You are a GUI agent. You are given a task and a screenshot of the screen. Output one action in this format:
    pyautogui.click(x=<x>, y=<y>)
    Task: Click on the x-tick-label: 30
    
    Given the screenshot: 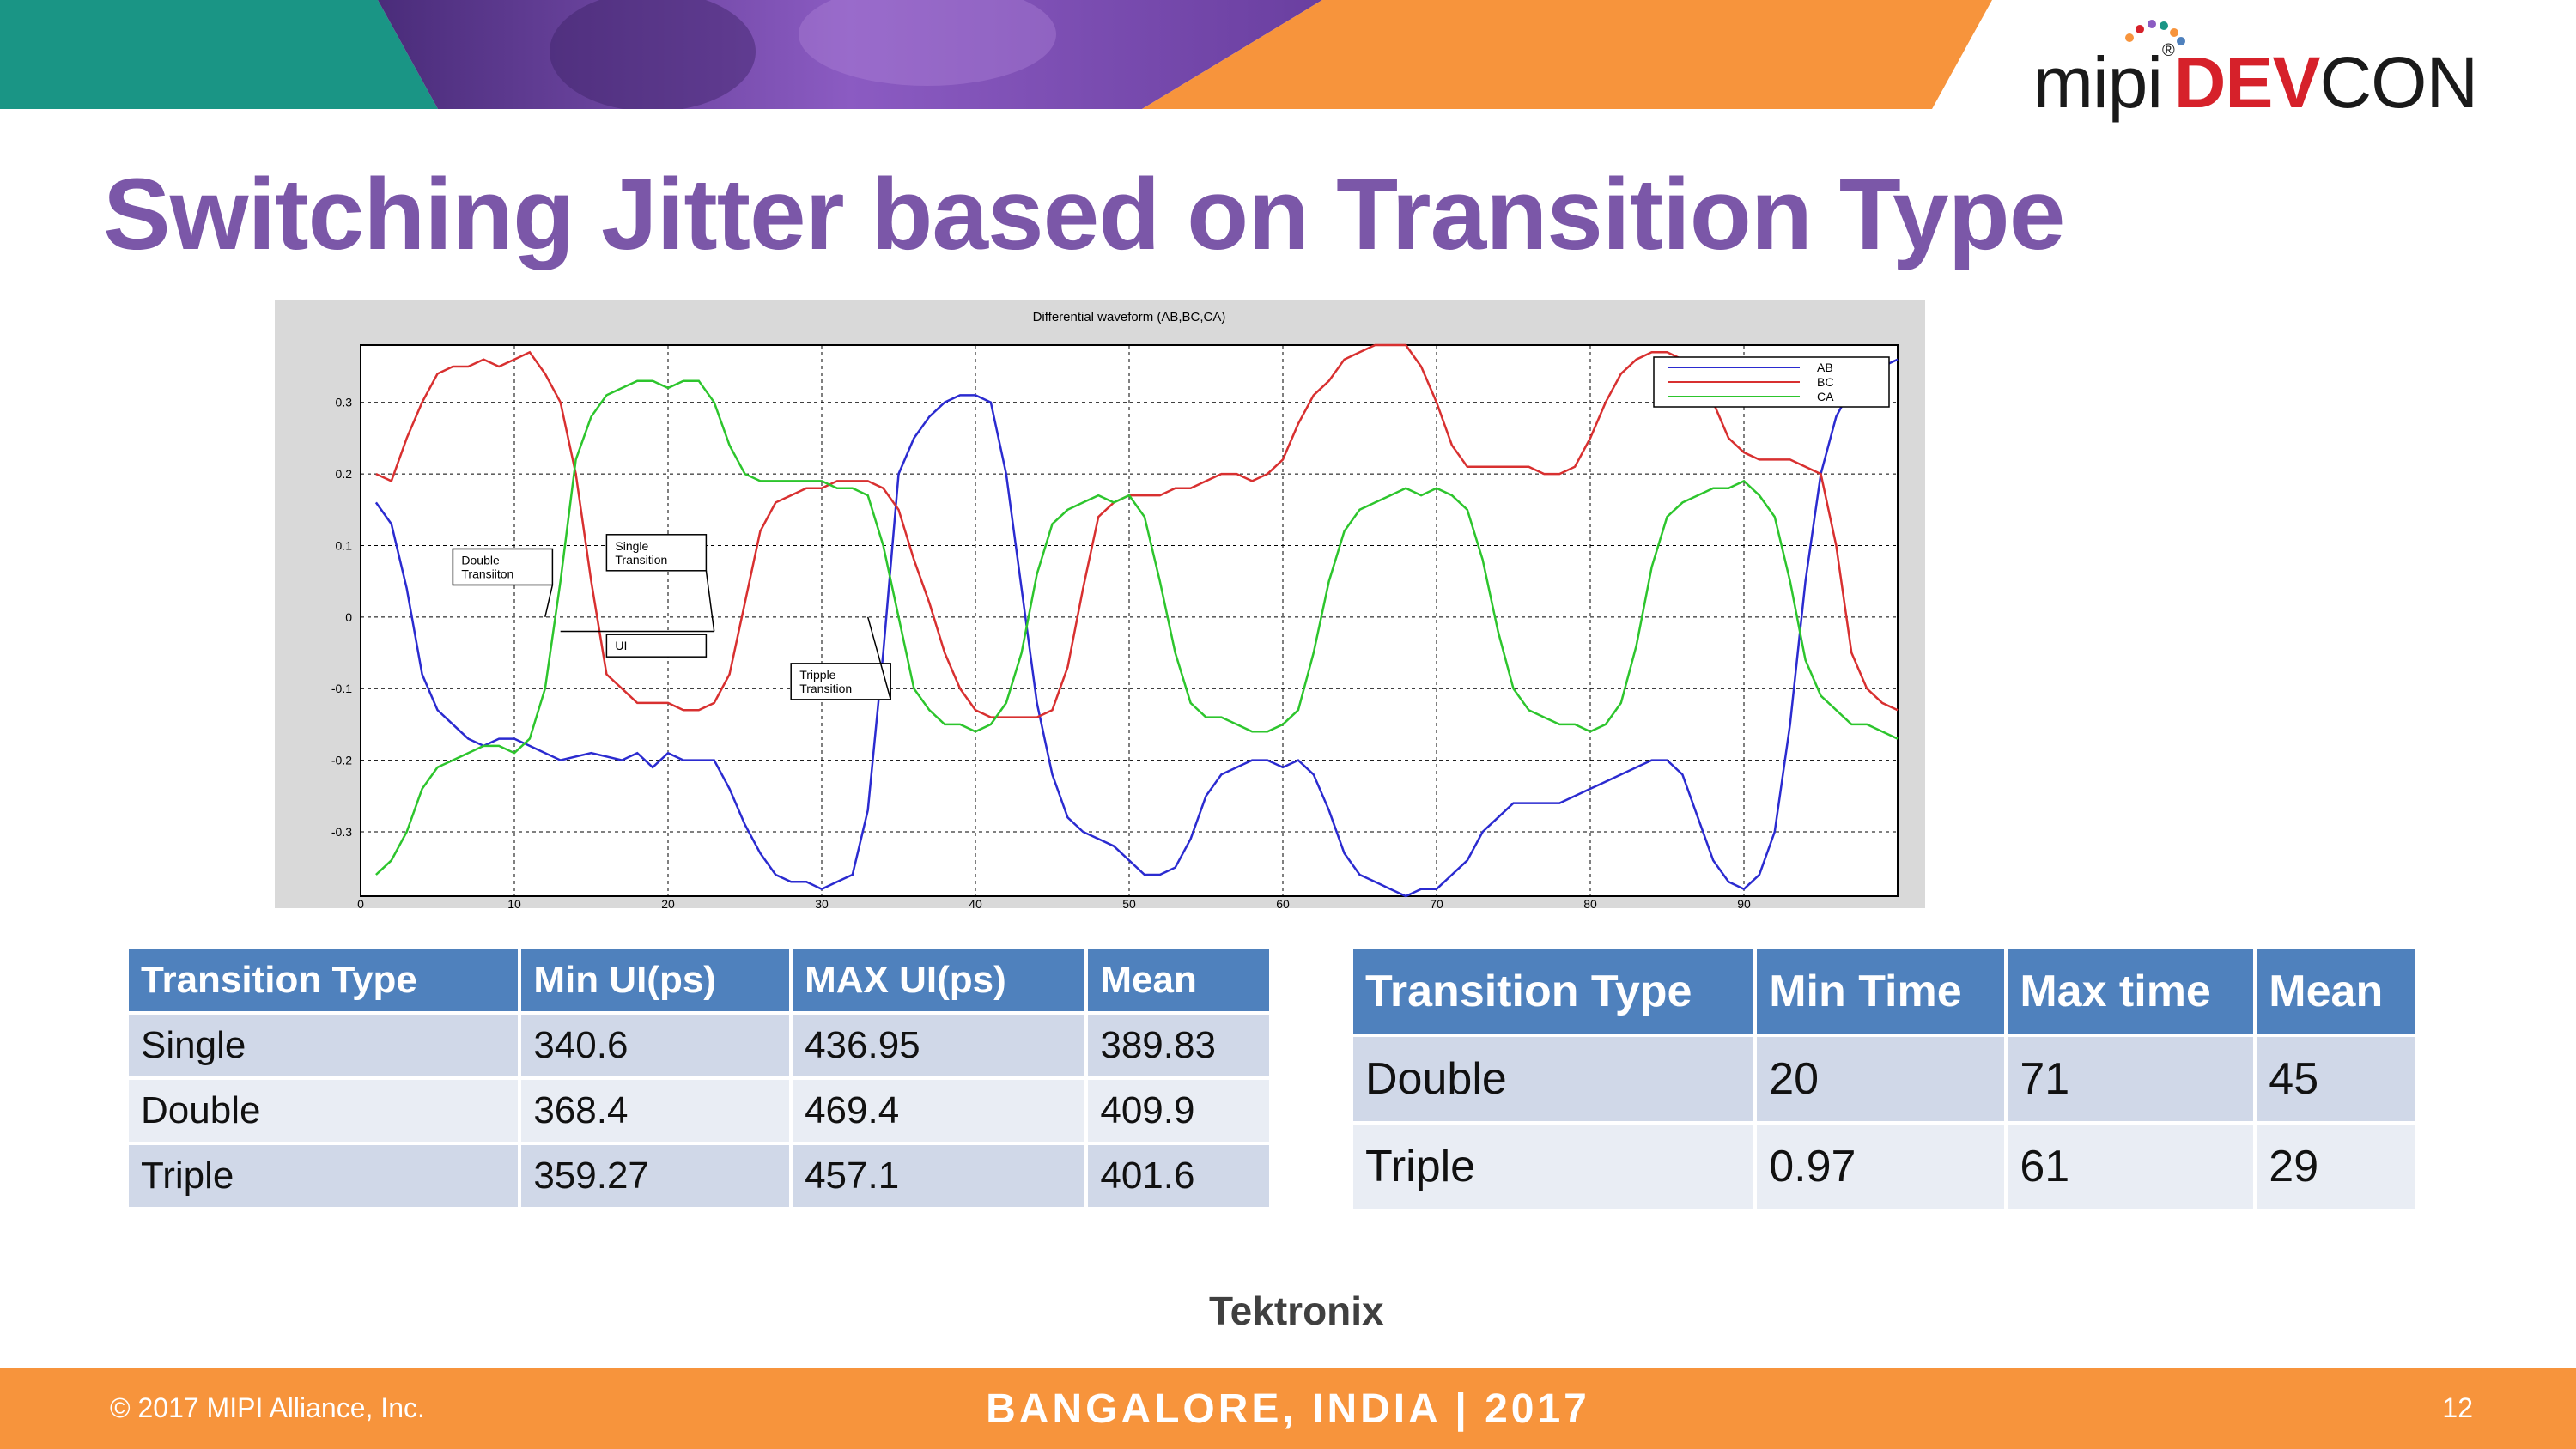 What is the action you would take?
    pyautogui.click(x=822, y=902)
    